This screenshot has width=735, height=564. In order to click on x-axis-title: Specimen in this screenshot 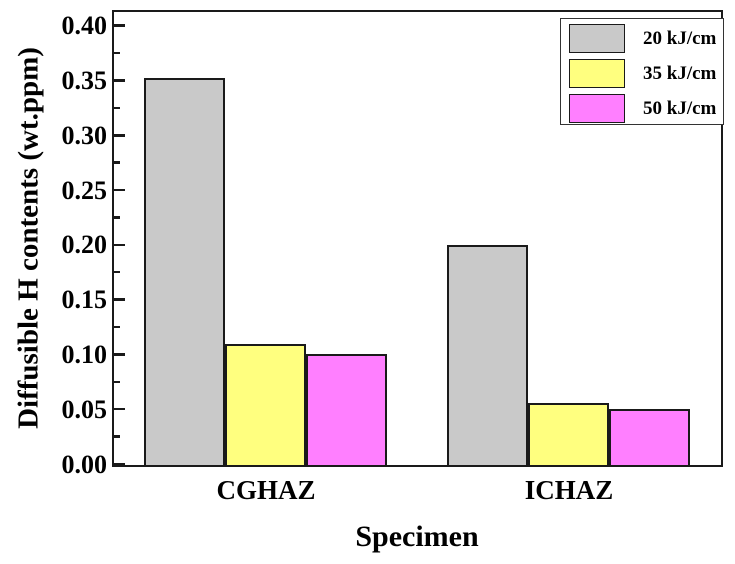, I will do `click(417, 536)`.